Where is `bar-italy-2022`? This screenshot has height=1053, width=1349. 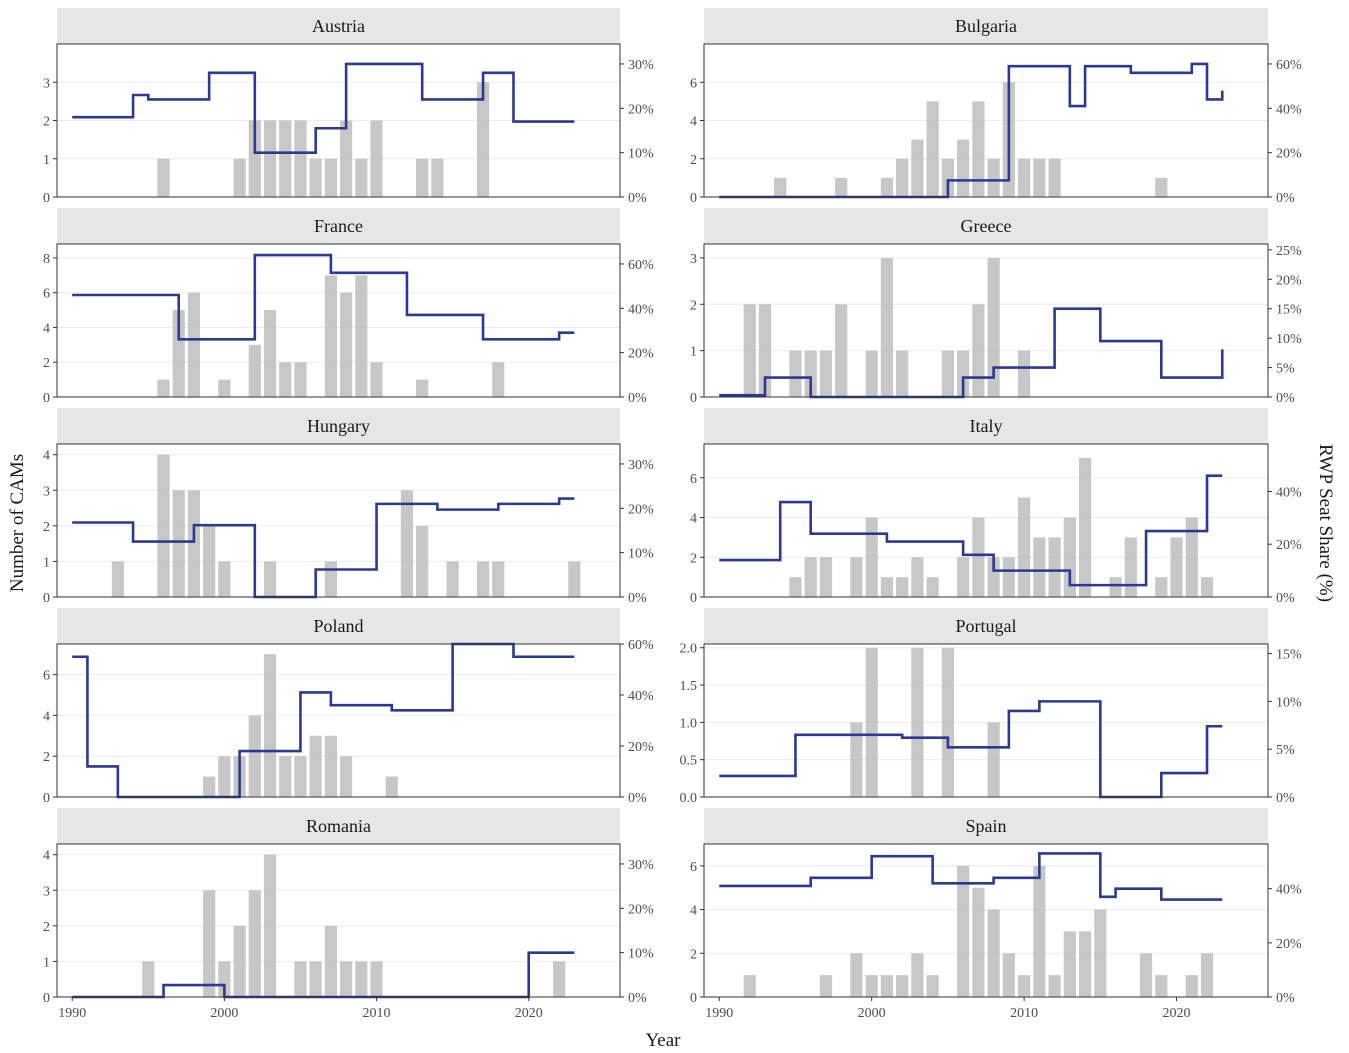 bar-italy-2022 is located at coordinates (1207, 587).